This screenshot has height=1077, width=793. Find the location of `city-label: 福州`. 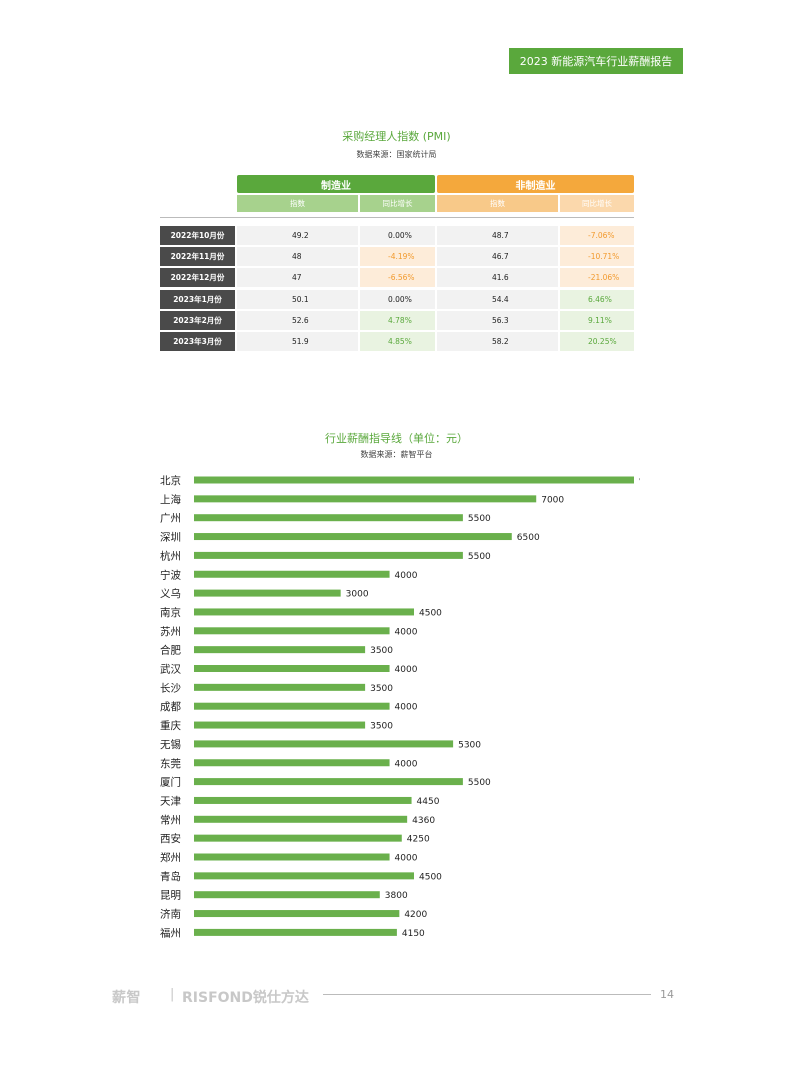

city-label: 福州 is located at coordinates (170, 932).